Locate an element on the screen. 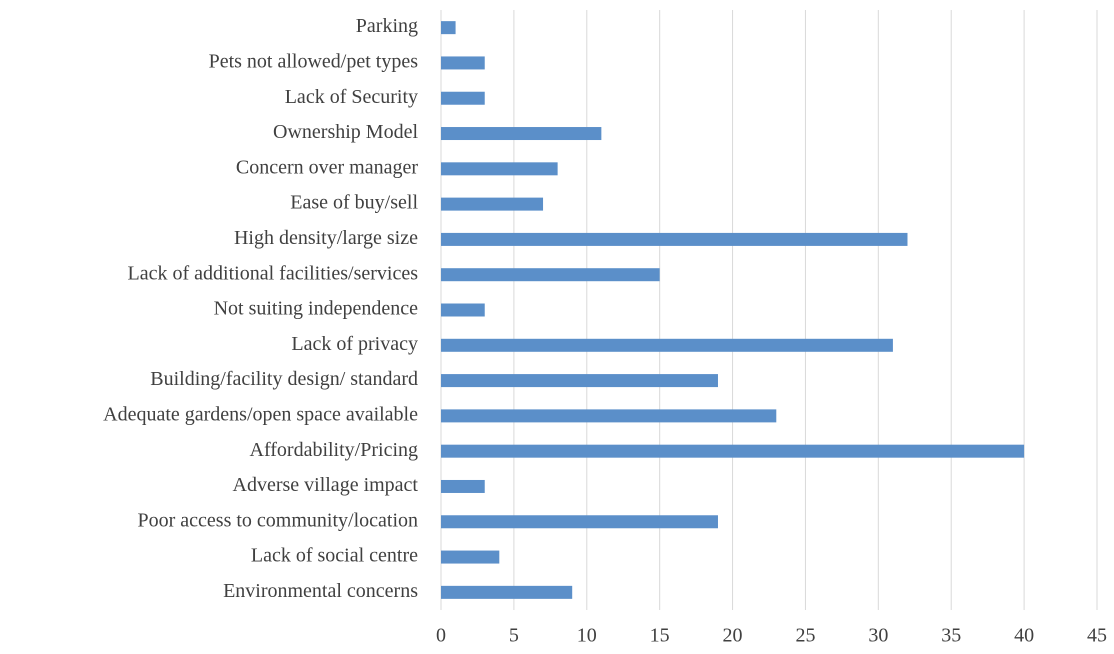  y-tick-label: Adverse village impact is located at coordinates (326, 485).